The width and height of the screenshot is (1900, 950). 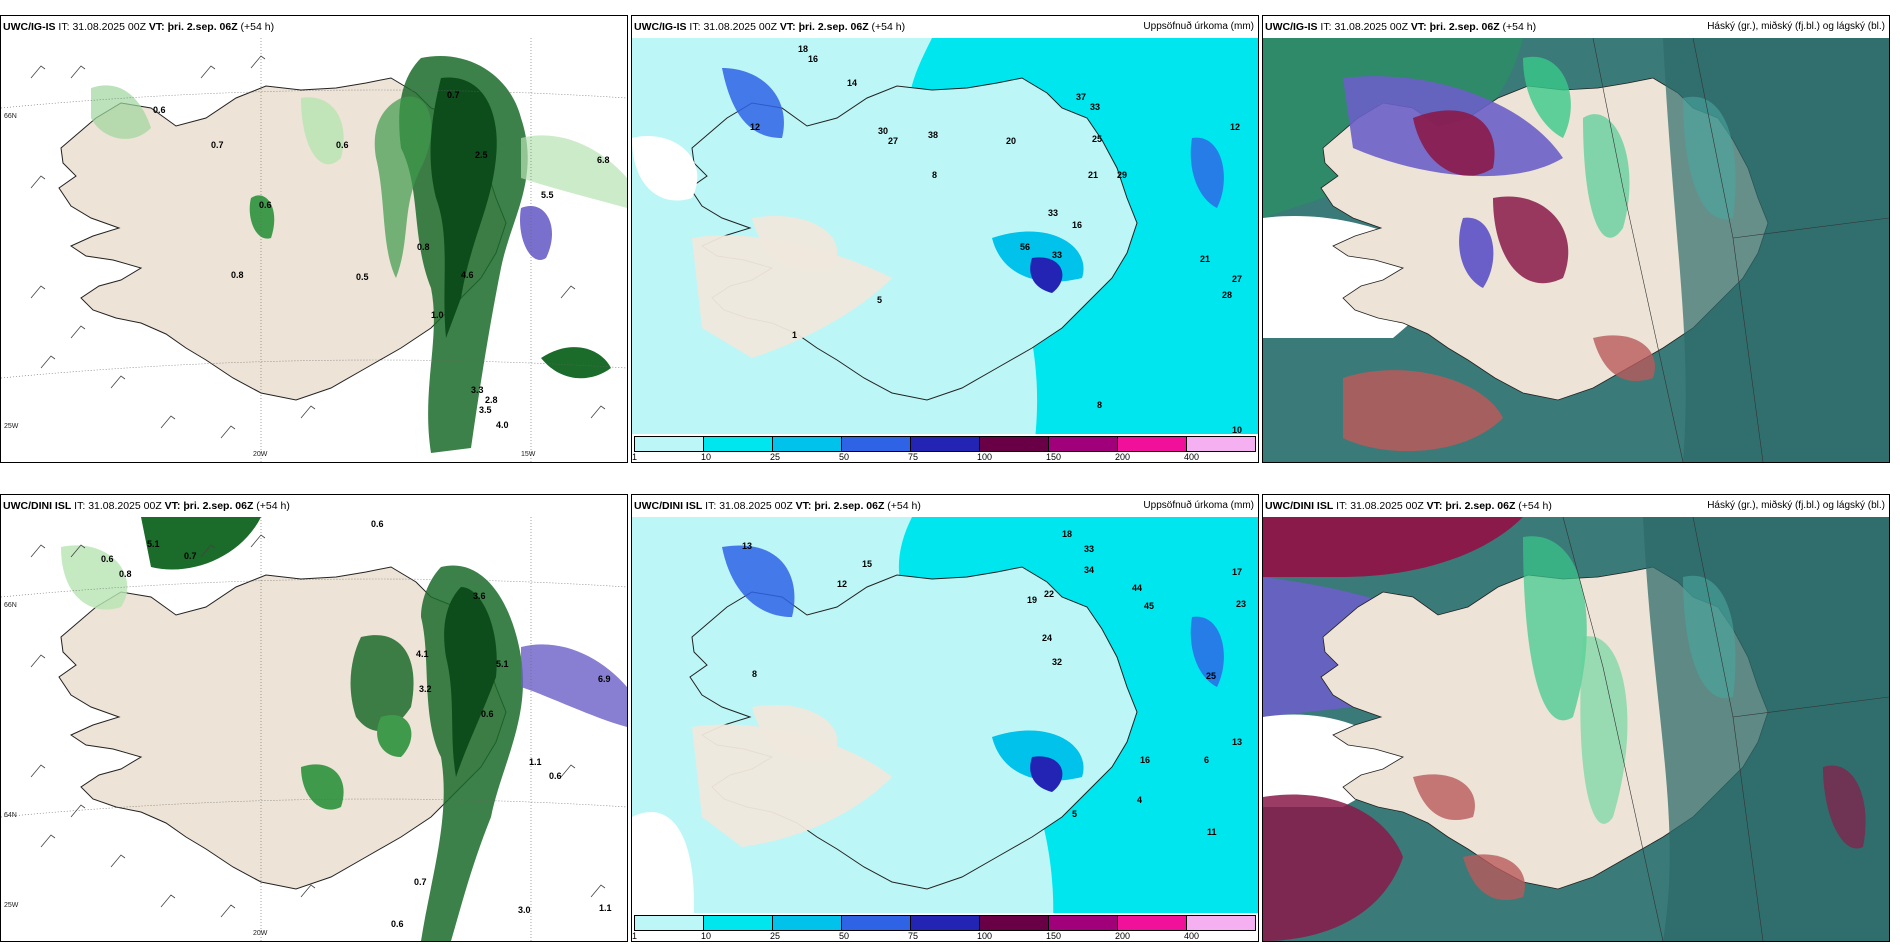 I want to click on legend-tick: 75, so click(x=913, y=936).